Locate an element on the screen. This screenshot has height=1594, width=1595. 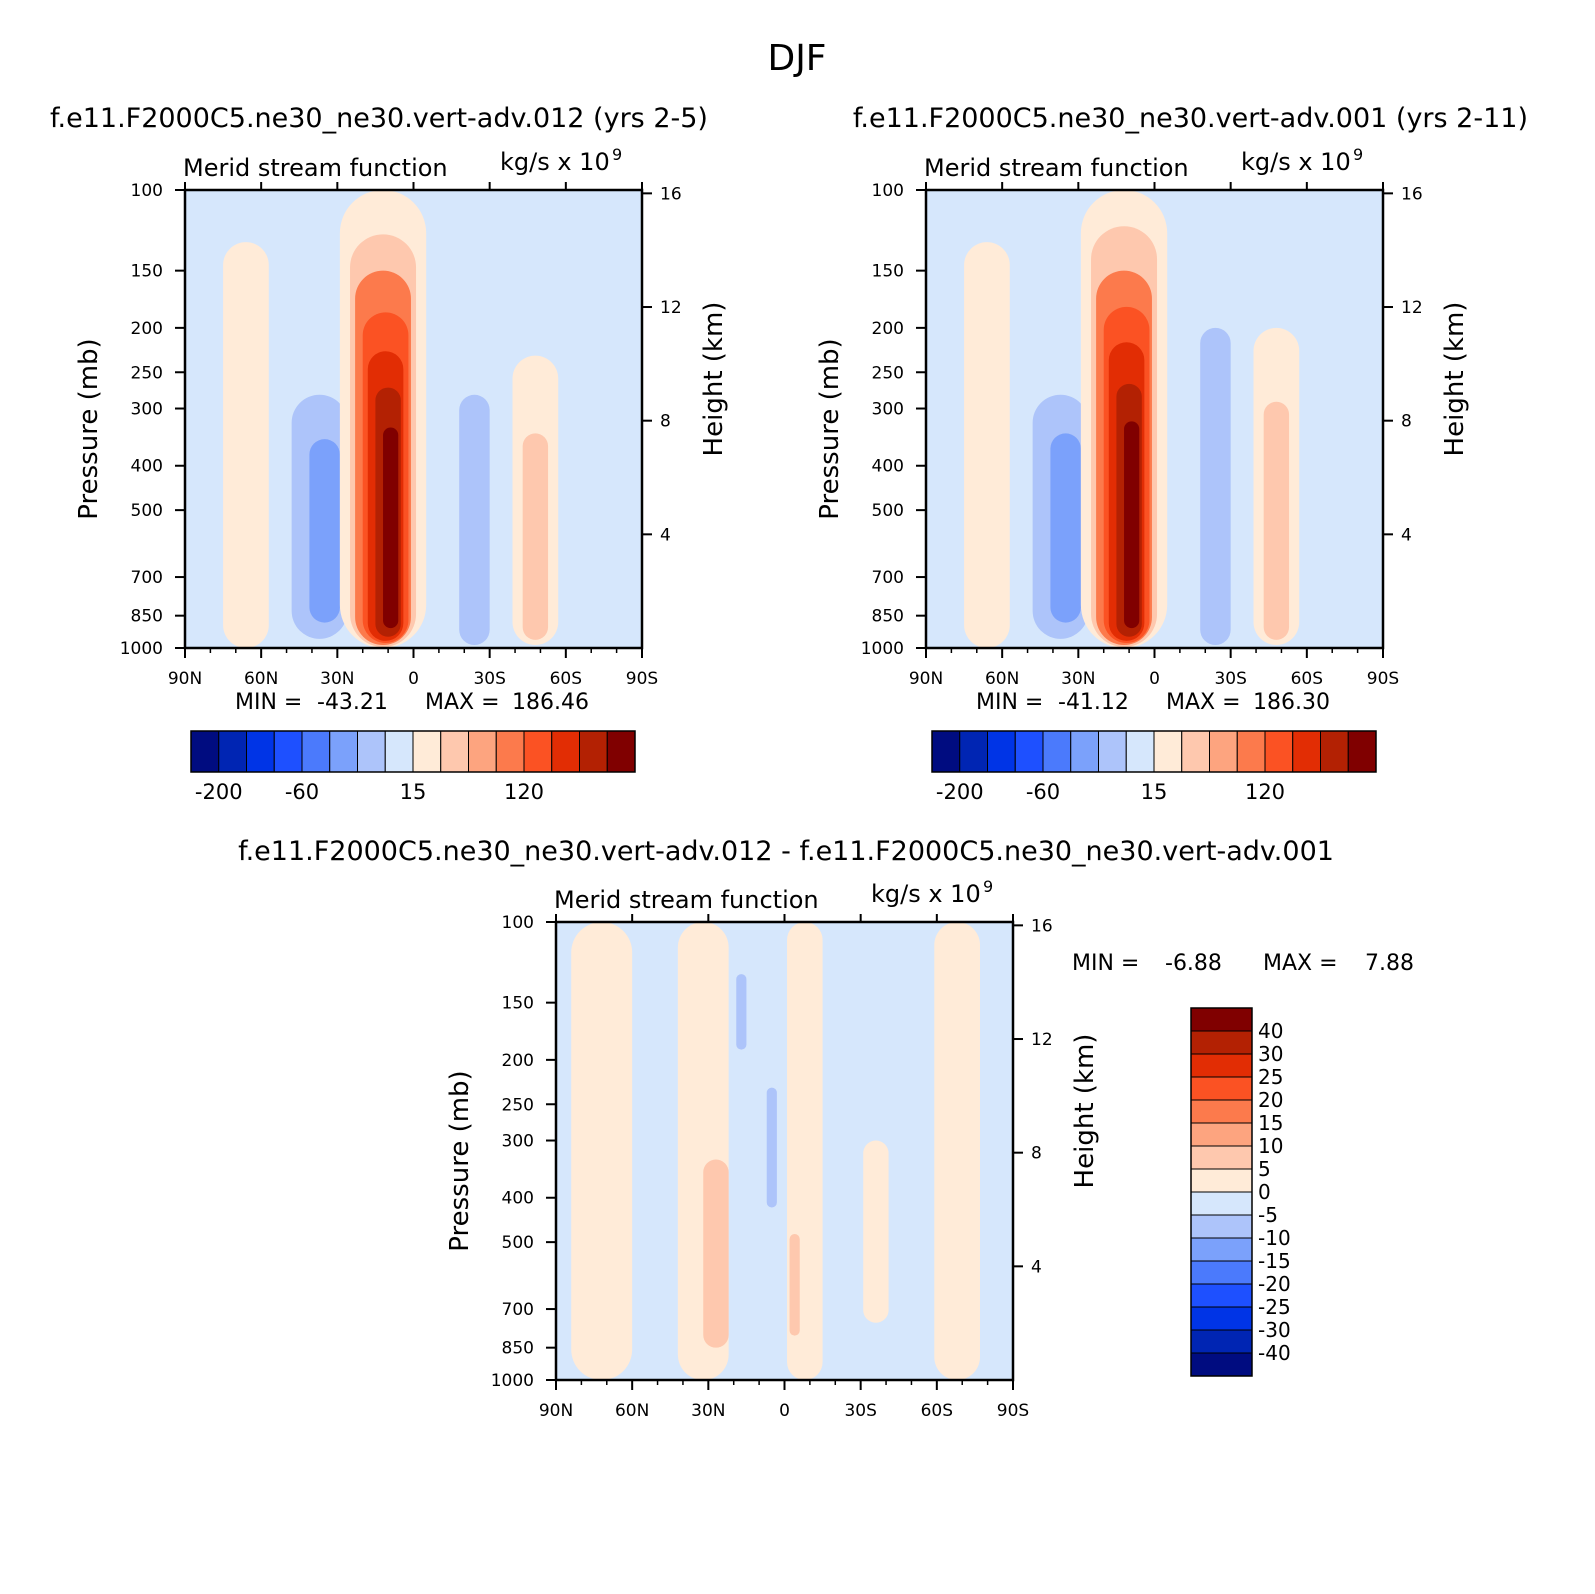
colorbar-label: -15 is located at coordinates (1274, 1261).